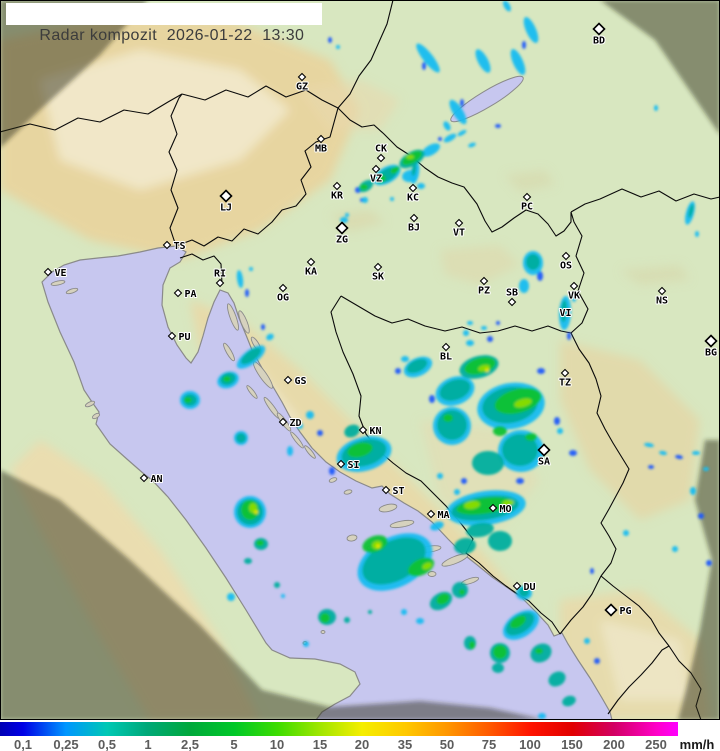  I want to click on legend-tick: 100, so click(530, 744).